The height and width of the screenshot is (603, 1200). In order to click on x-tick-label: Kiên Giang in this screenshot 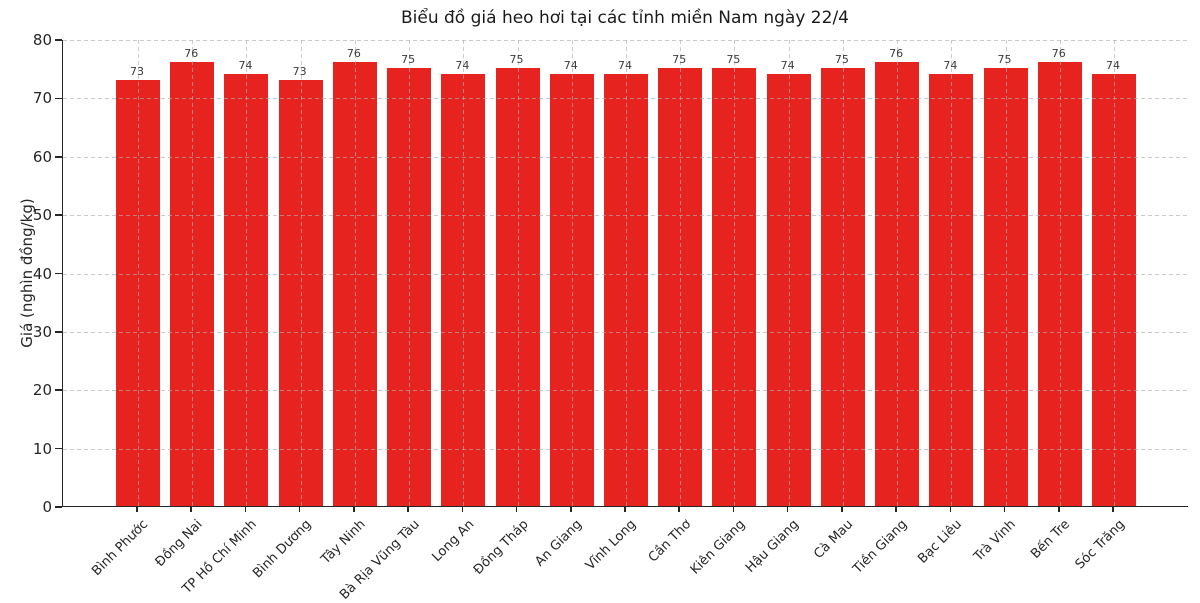, I will do `click(718, 547)`.